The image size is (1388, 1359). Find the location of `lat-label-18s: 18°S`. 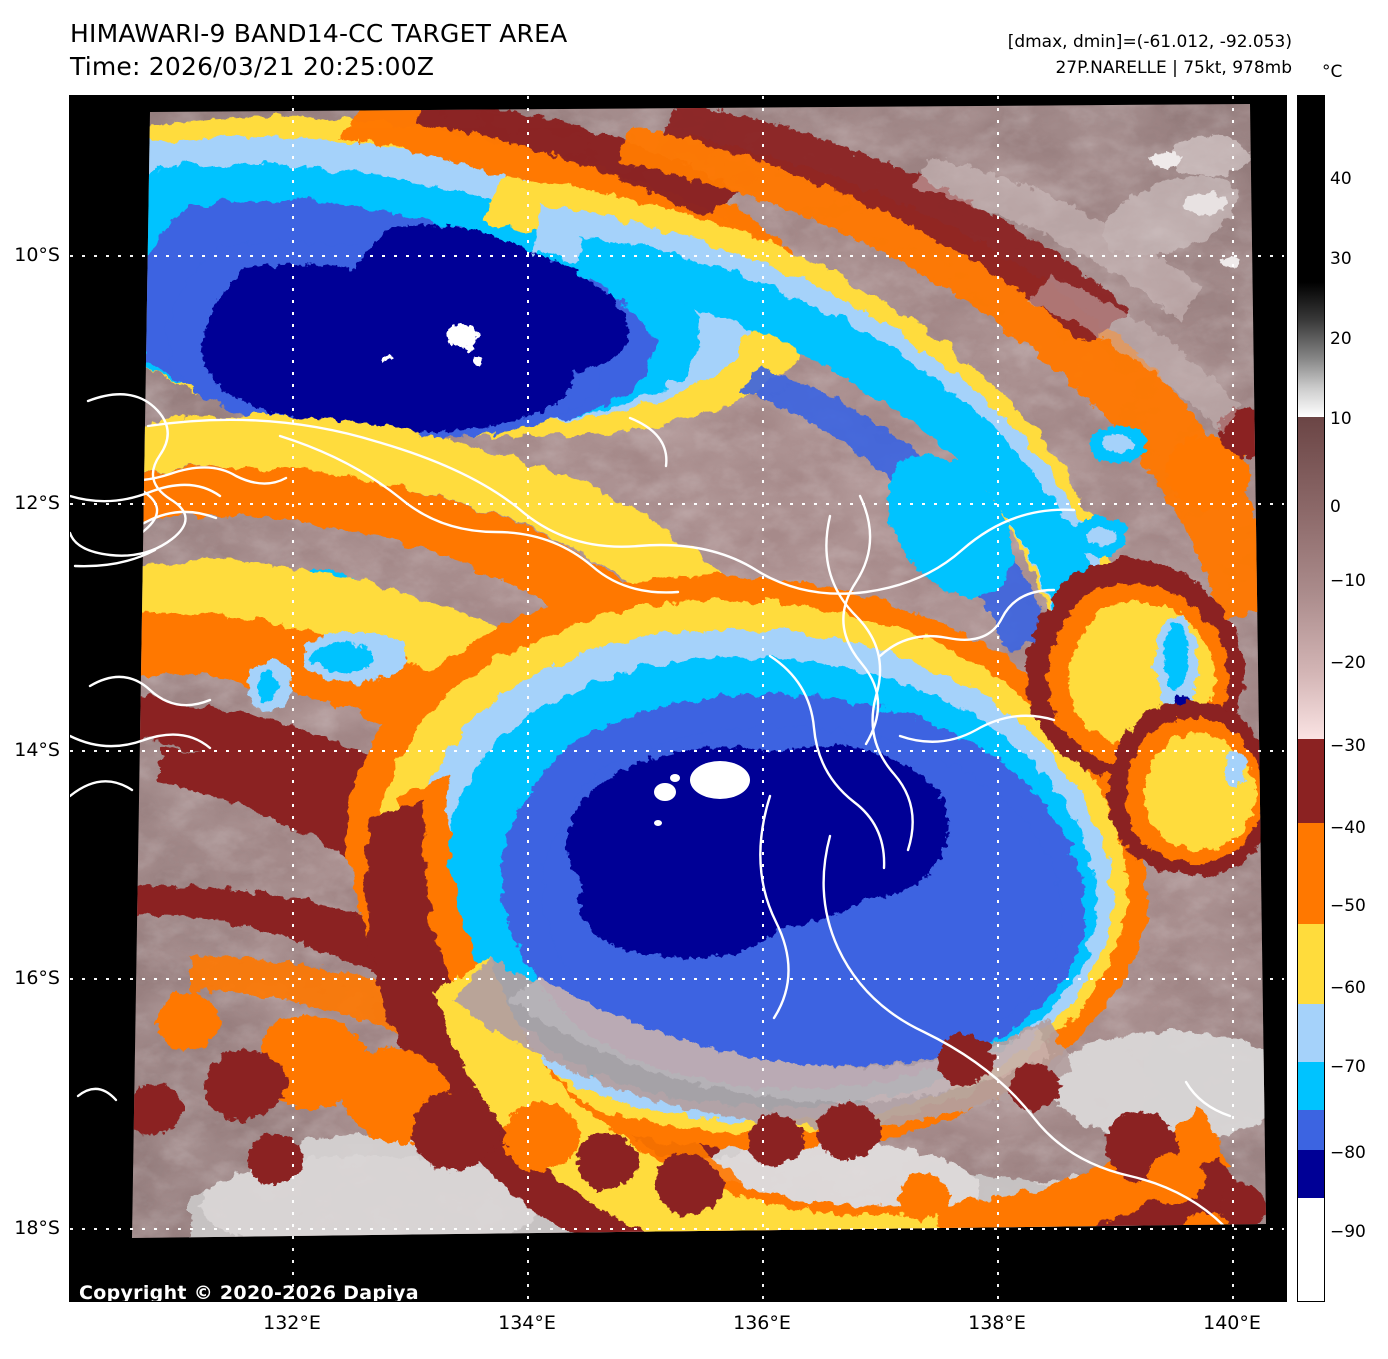

lat-label-18s: 18°S is located at coordinates (37, 1228).